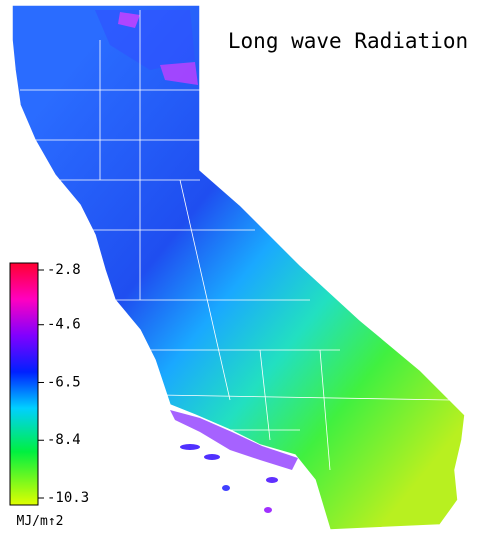 This screenshot has width=500, height=550. What do you see at coordinates (24, 384) in the screenshot?
I see `colorbar` at bounding box center [24, 384].